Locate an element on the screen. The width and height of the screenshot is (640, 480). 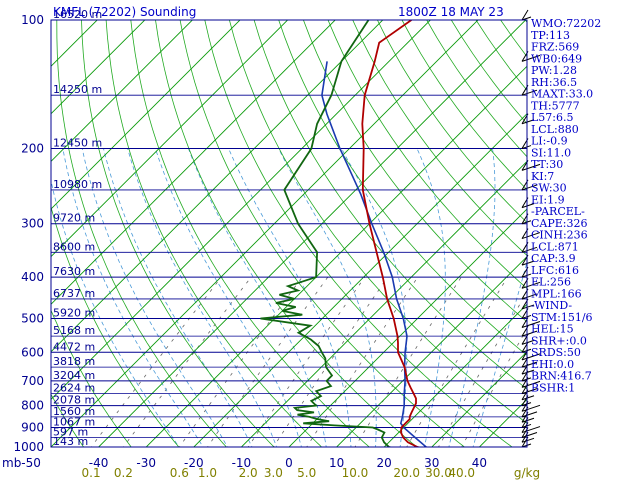
sounding-index: EL:256 is located at coordinates (551, 282).